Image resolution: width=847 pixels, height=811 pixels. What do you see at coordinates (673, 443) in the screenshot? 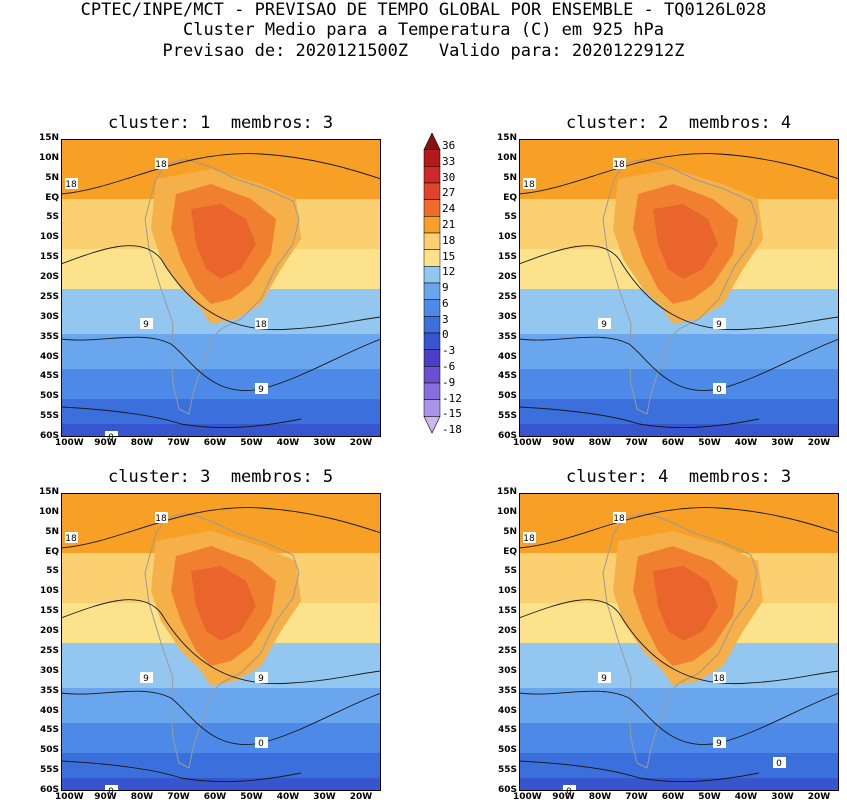
I see `lon-tick-label: 60W` at bounding box center [673, 443].